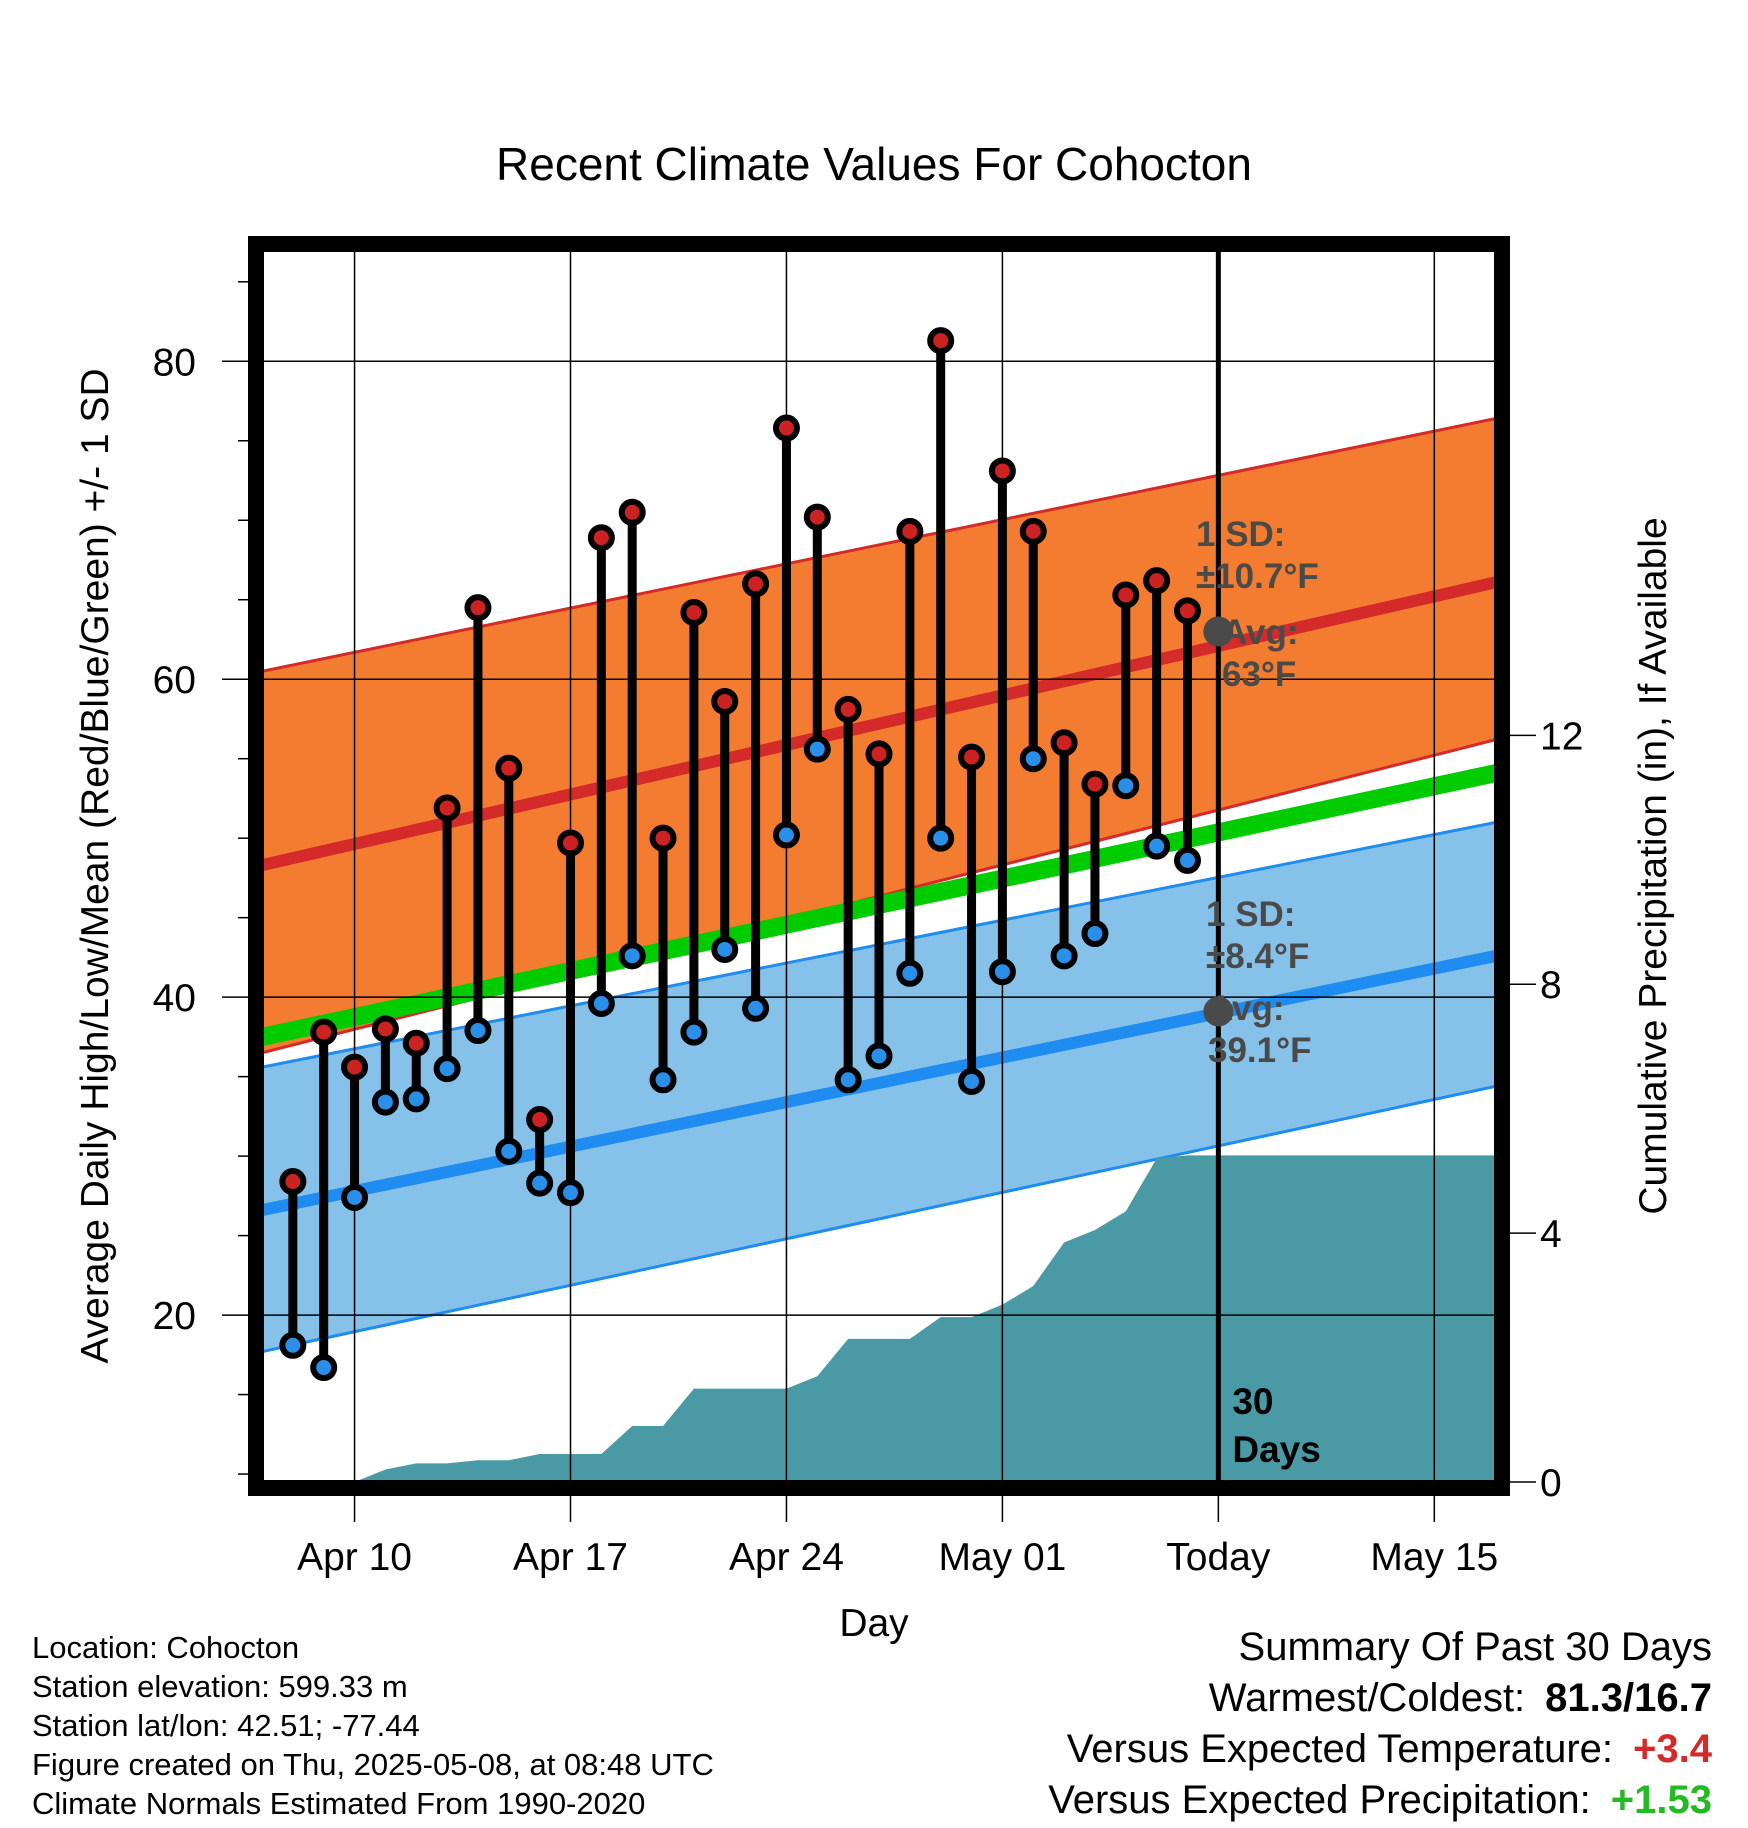  Describe the element at coordinates (354, 1557) in the screenshot. I see `x-tick-label: Apr 10` at that location.